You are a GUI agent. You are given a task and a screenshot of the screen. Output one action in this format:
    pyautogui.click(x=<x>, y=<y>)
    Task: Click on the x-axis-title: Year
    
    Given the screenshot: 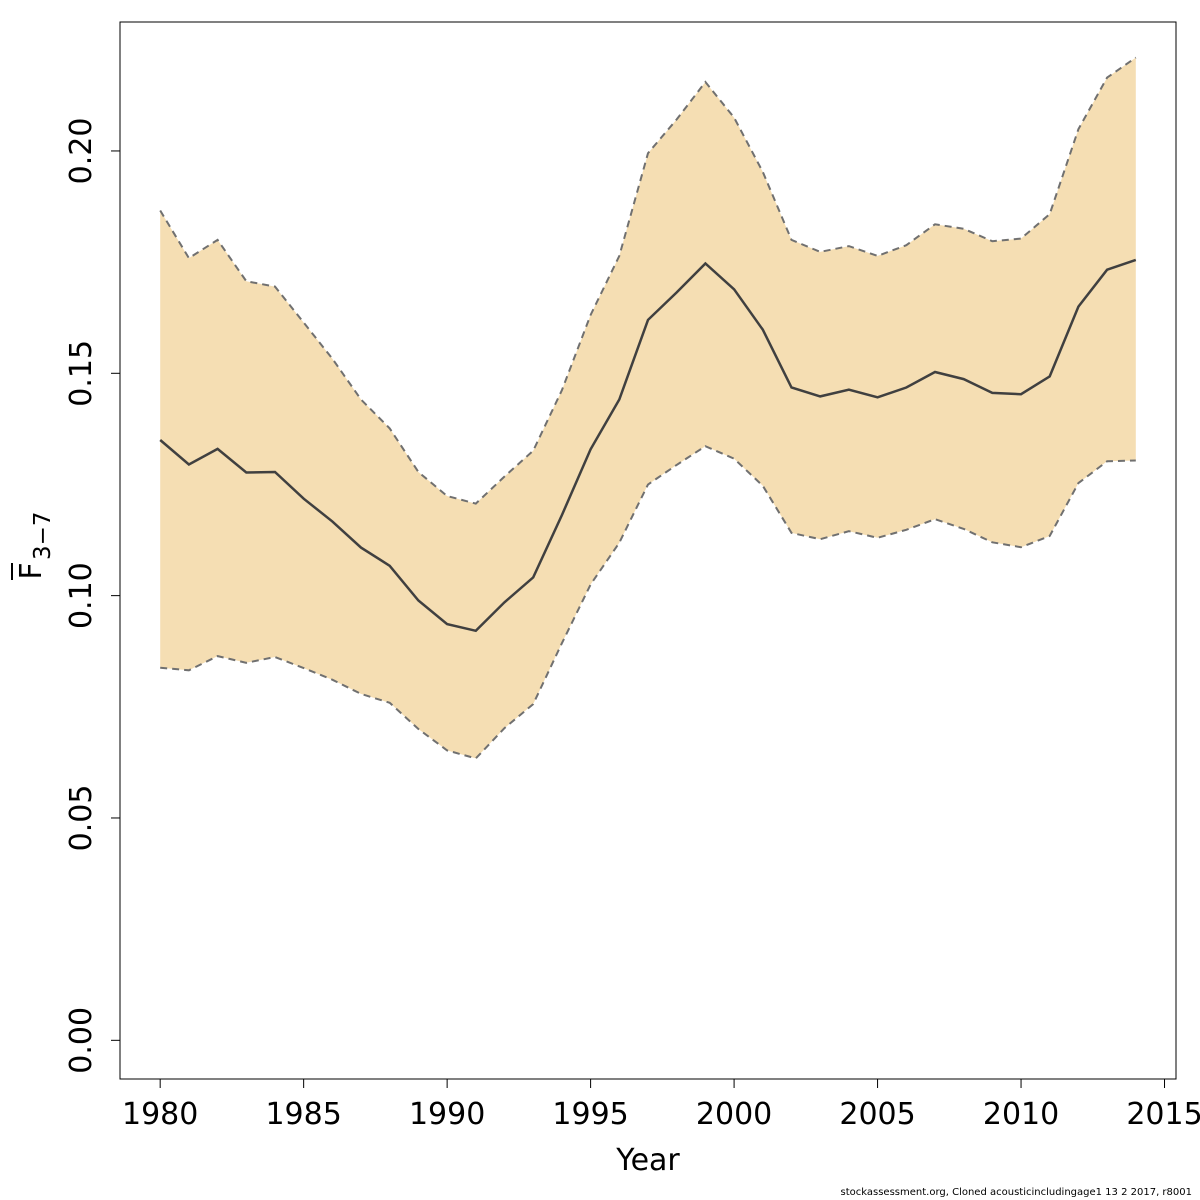 What is the action you would take?
    pyautogui.click(x=647, y=1160)
    